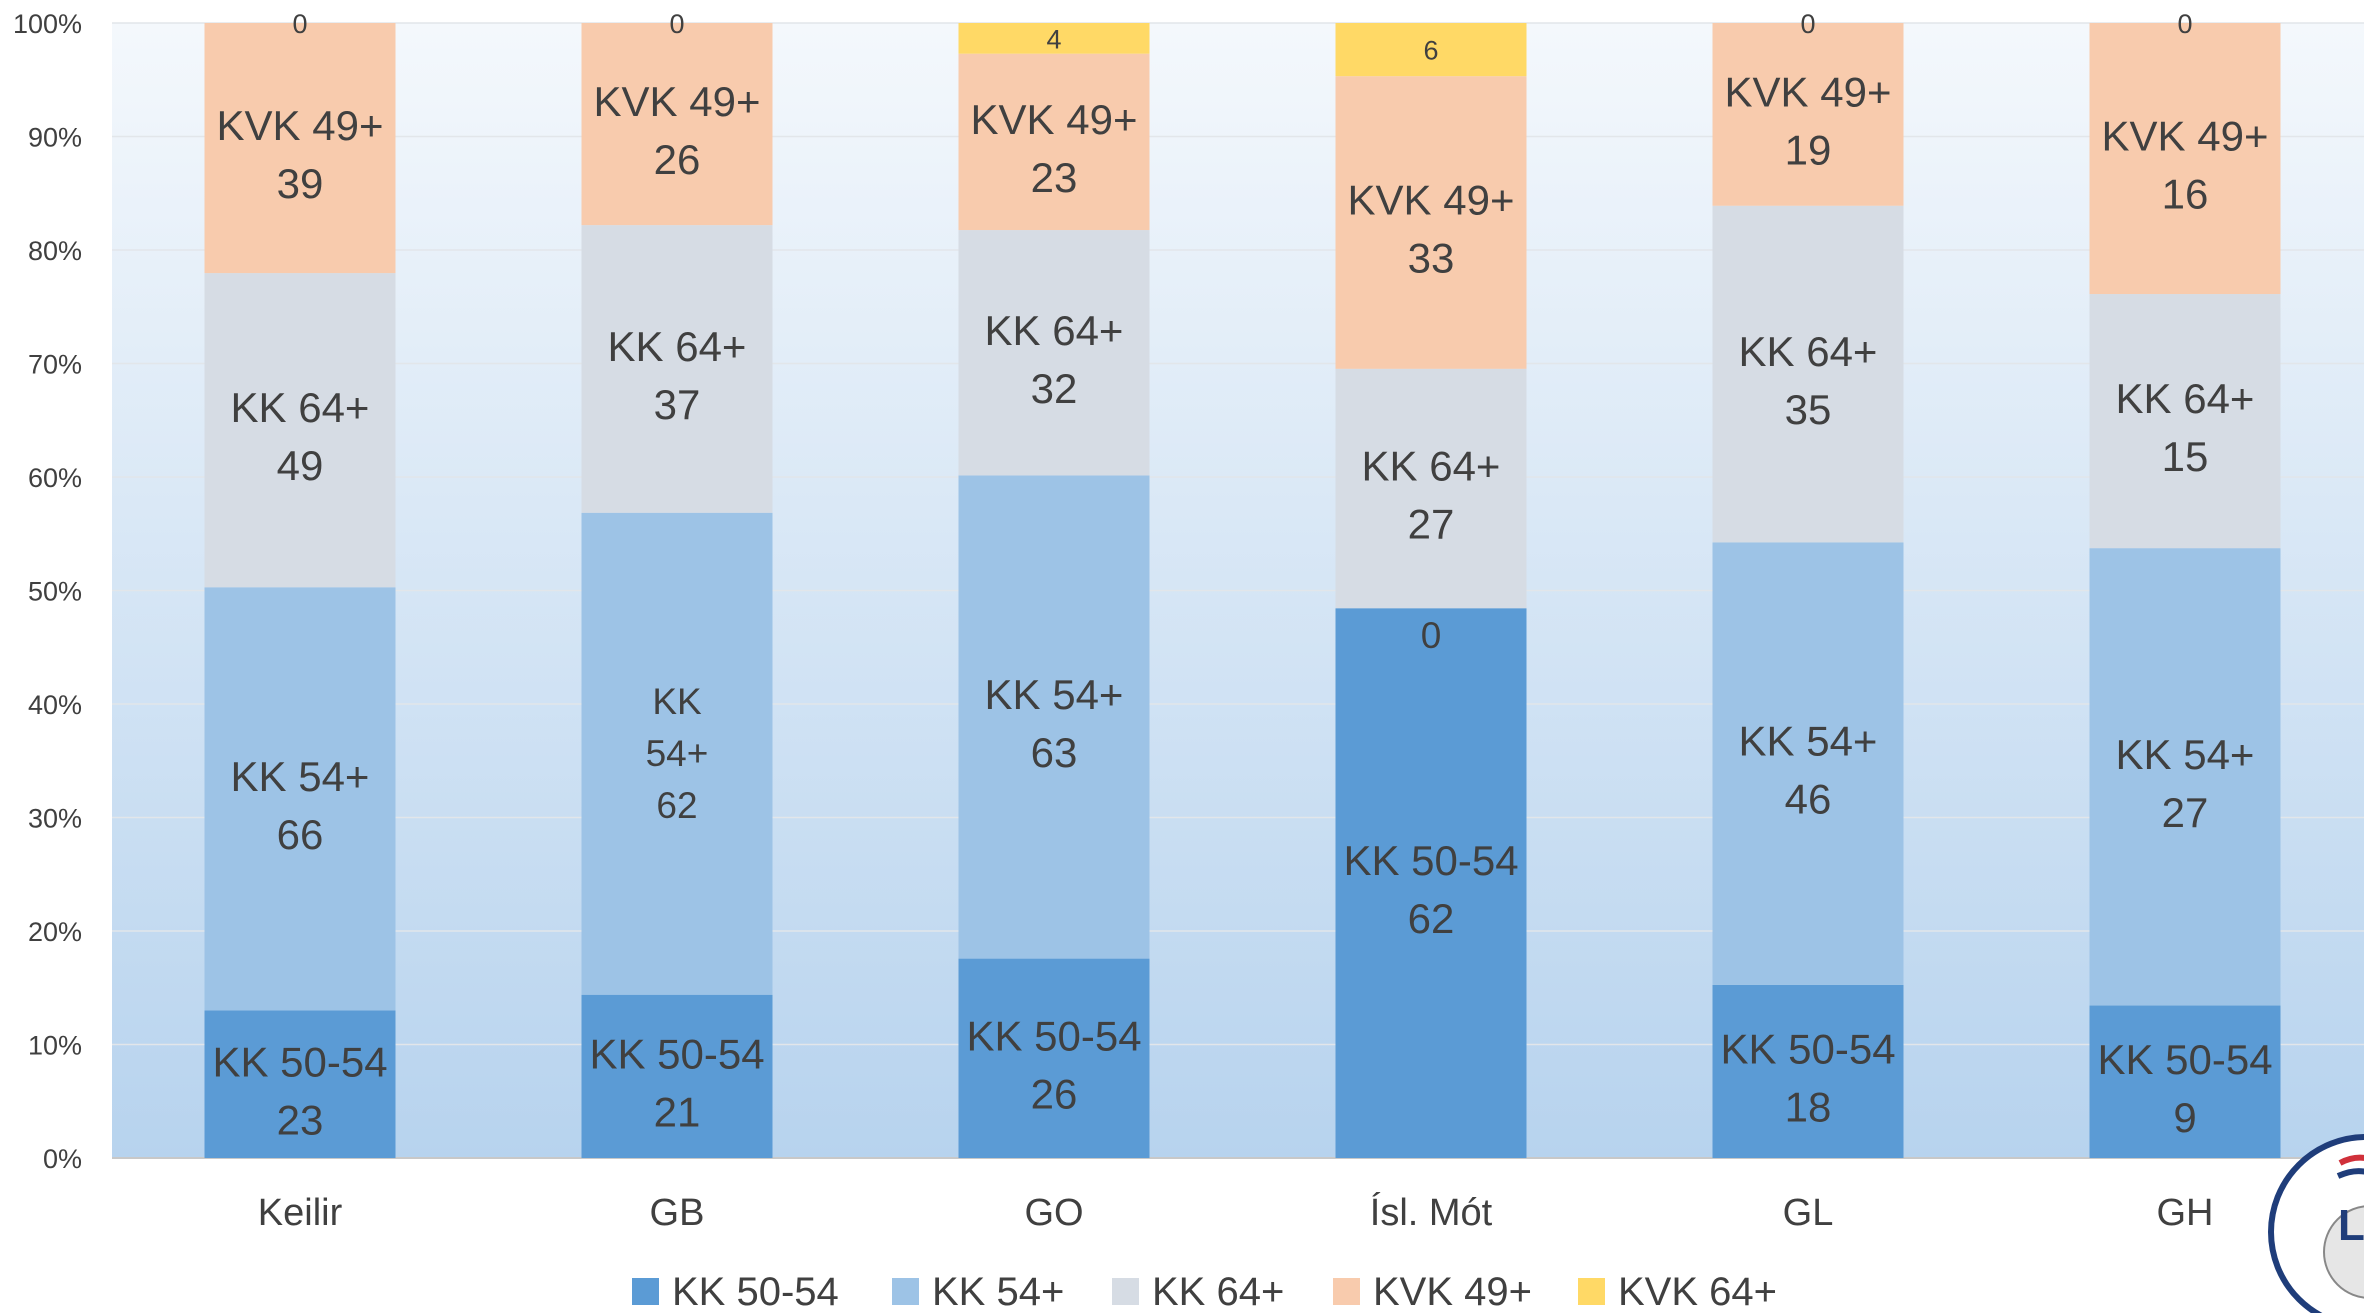 This screenshot has height=1313, width=2364. Describe the element at coordinates (677, 701) in the screenshot. I see `data-label: KK` at that location.